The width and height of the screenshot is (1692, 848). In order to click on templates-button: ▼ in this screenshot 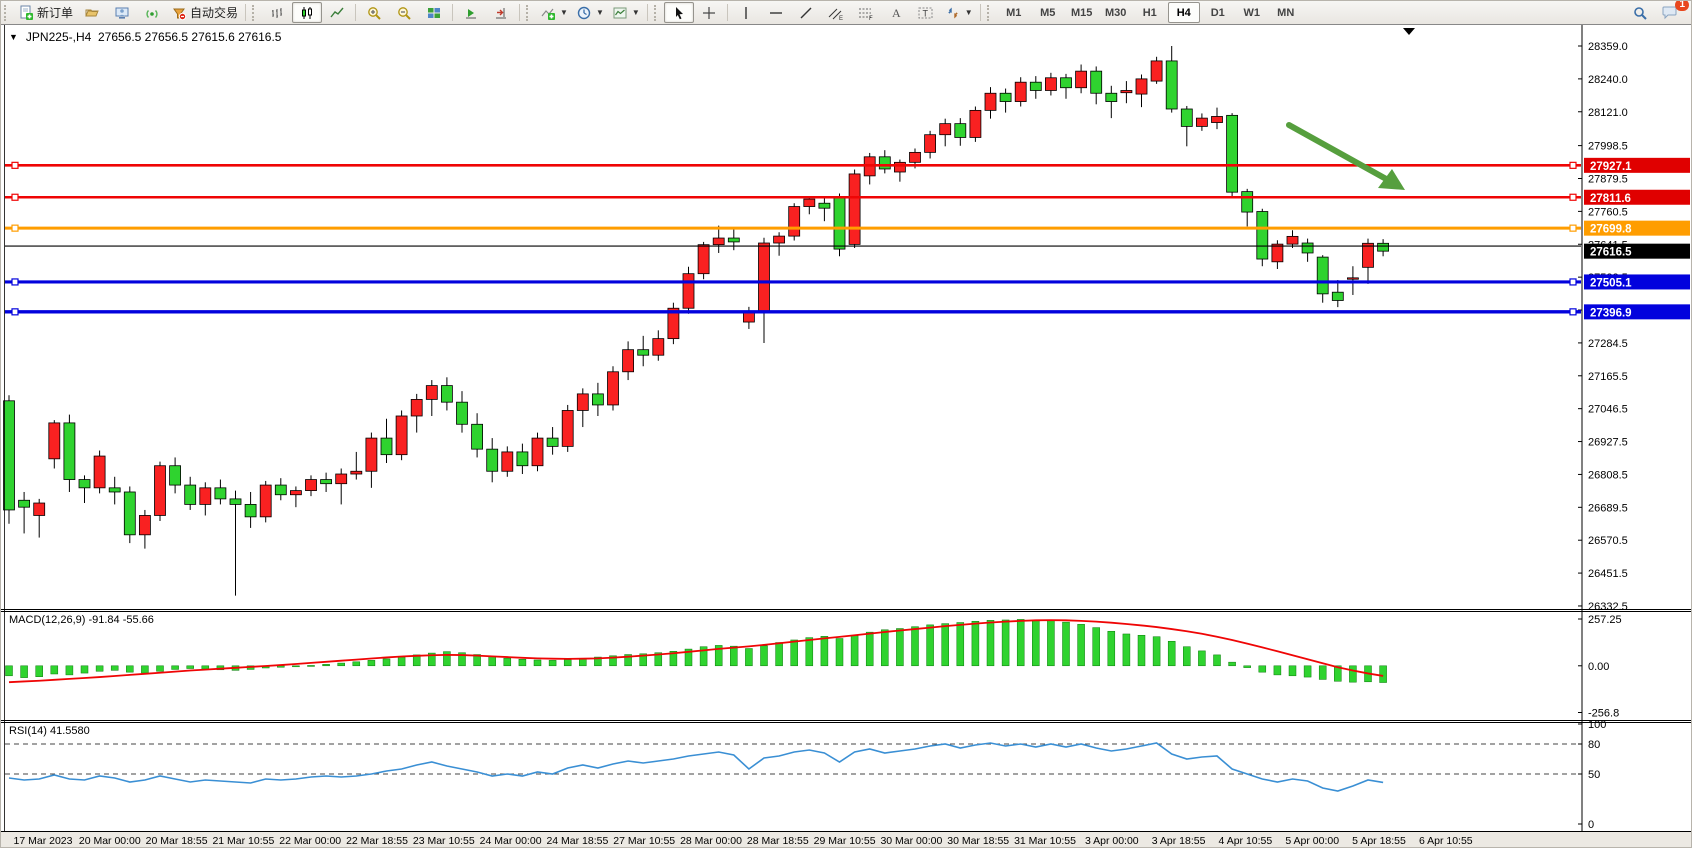, I will do `click(626, 12)`.